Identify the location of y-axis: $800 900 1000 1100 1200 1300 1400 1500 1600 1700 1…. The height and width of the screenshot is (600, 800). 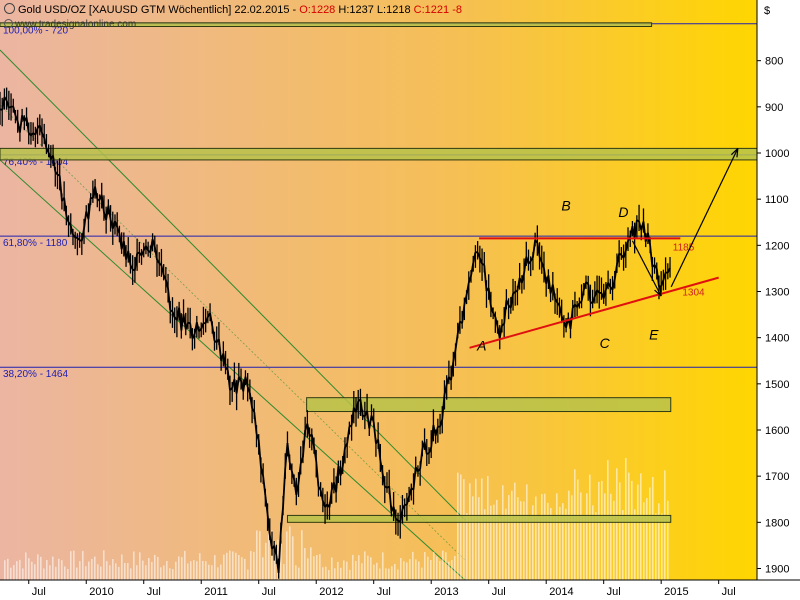
(773, 290).